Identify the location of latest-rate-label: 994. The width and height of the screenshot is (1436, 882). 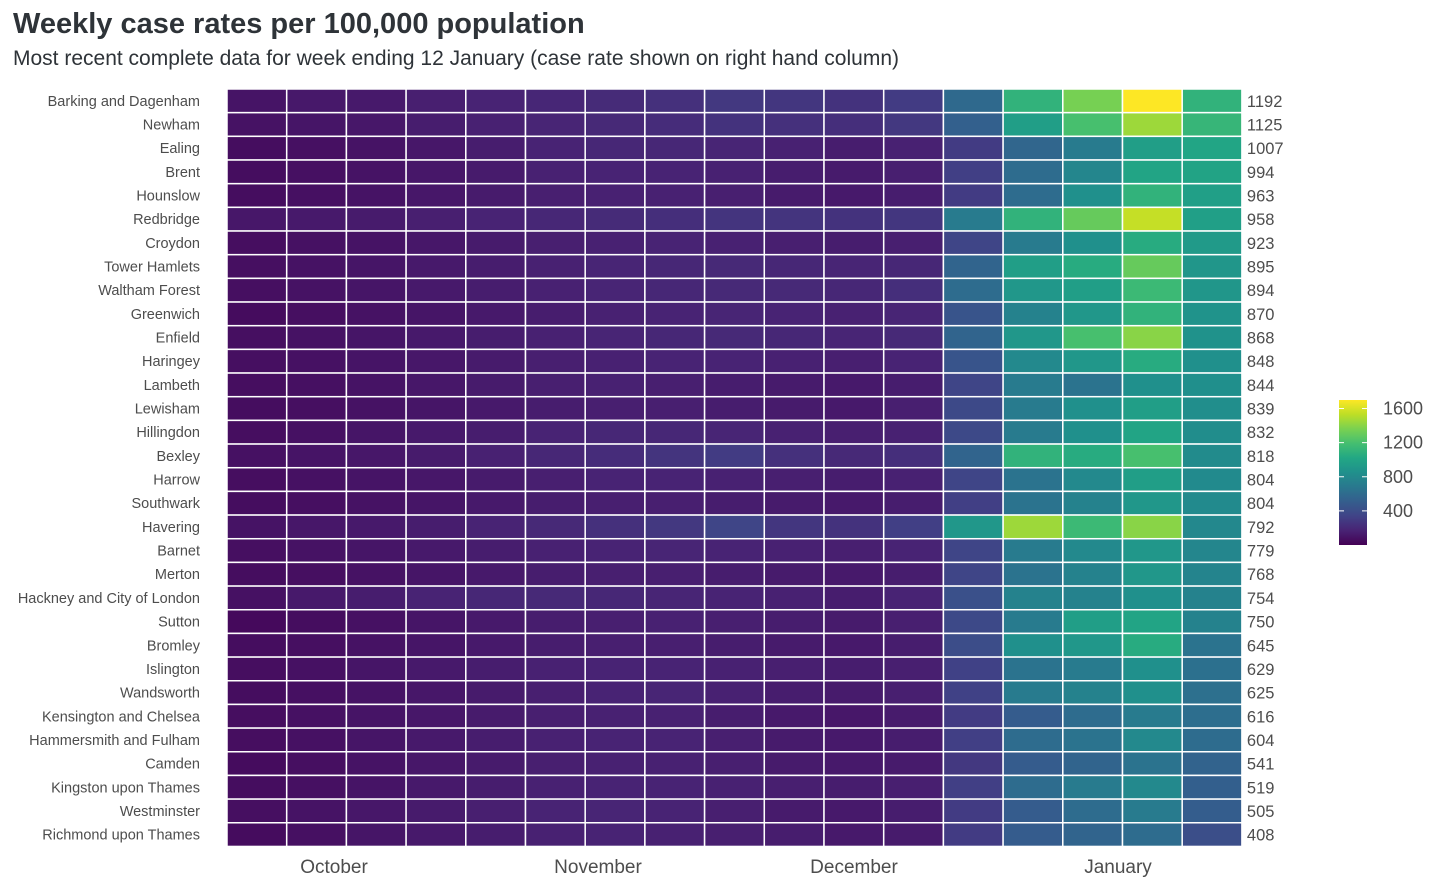
(1261, 173).